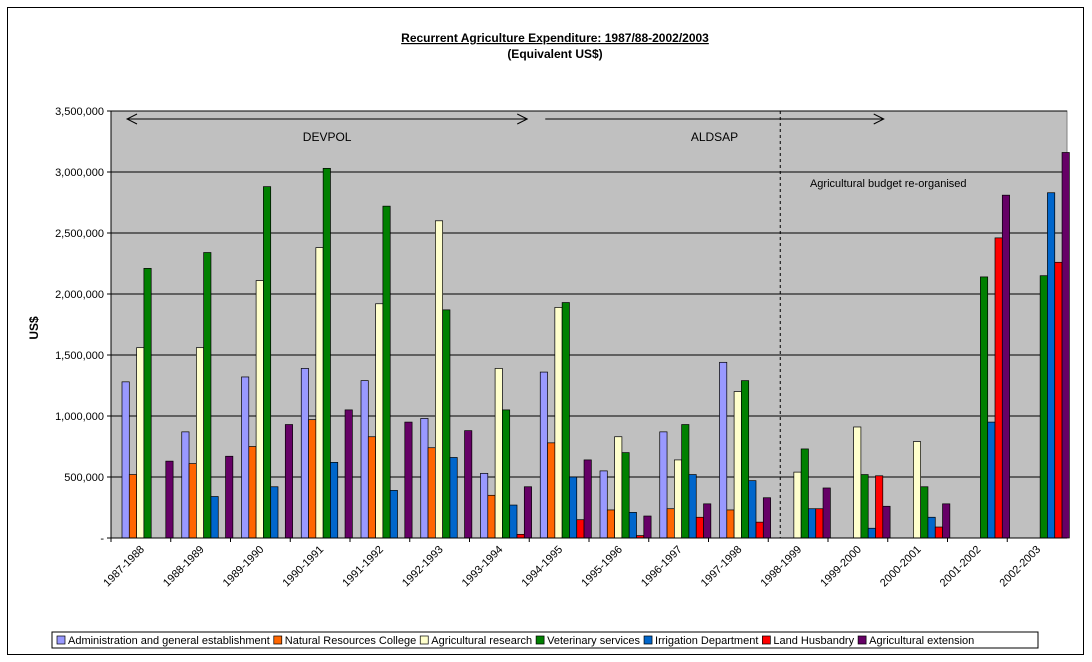  What do you see at coordinates (274, 512) in the screenshot?
I see `bar-irrigation-department-1989-1990` at bounding box center [274, 512].